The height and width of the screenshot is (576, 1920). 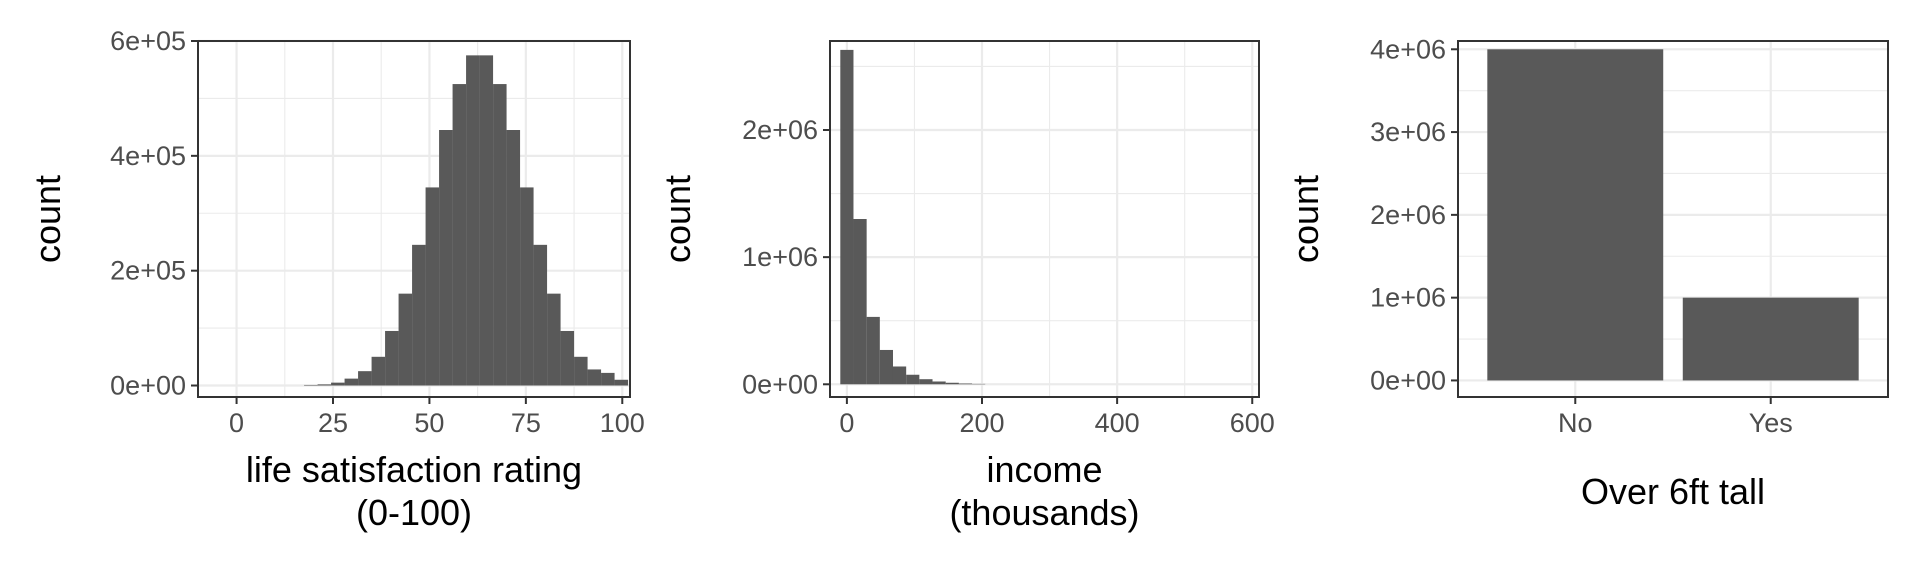 I want to click on y-tick-label: 6e+05, so click(x=148, y=41).